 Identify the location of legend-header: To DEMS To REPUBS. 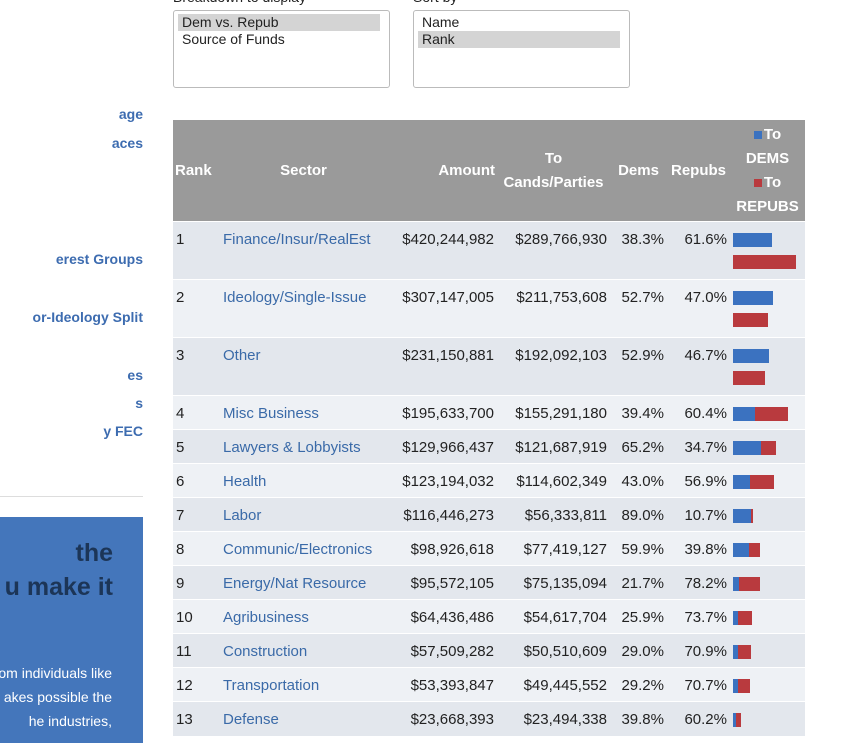
(767, 171).